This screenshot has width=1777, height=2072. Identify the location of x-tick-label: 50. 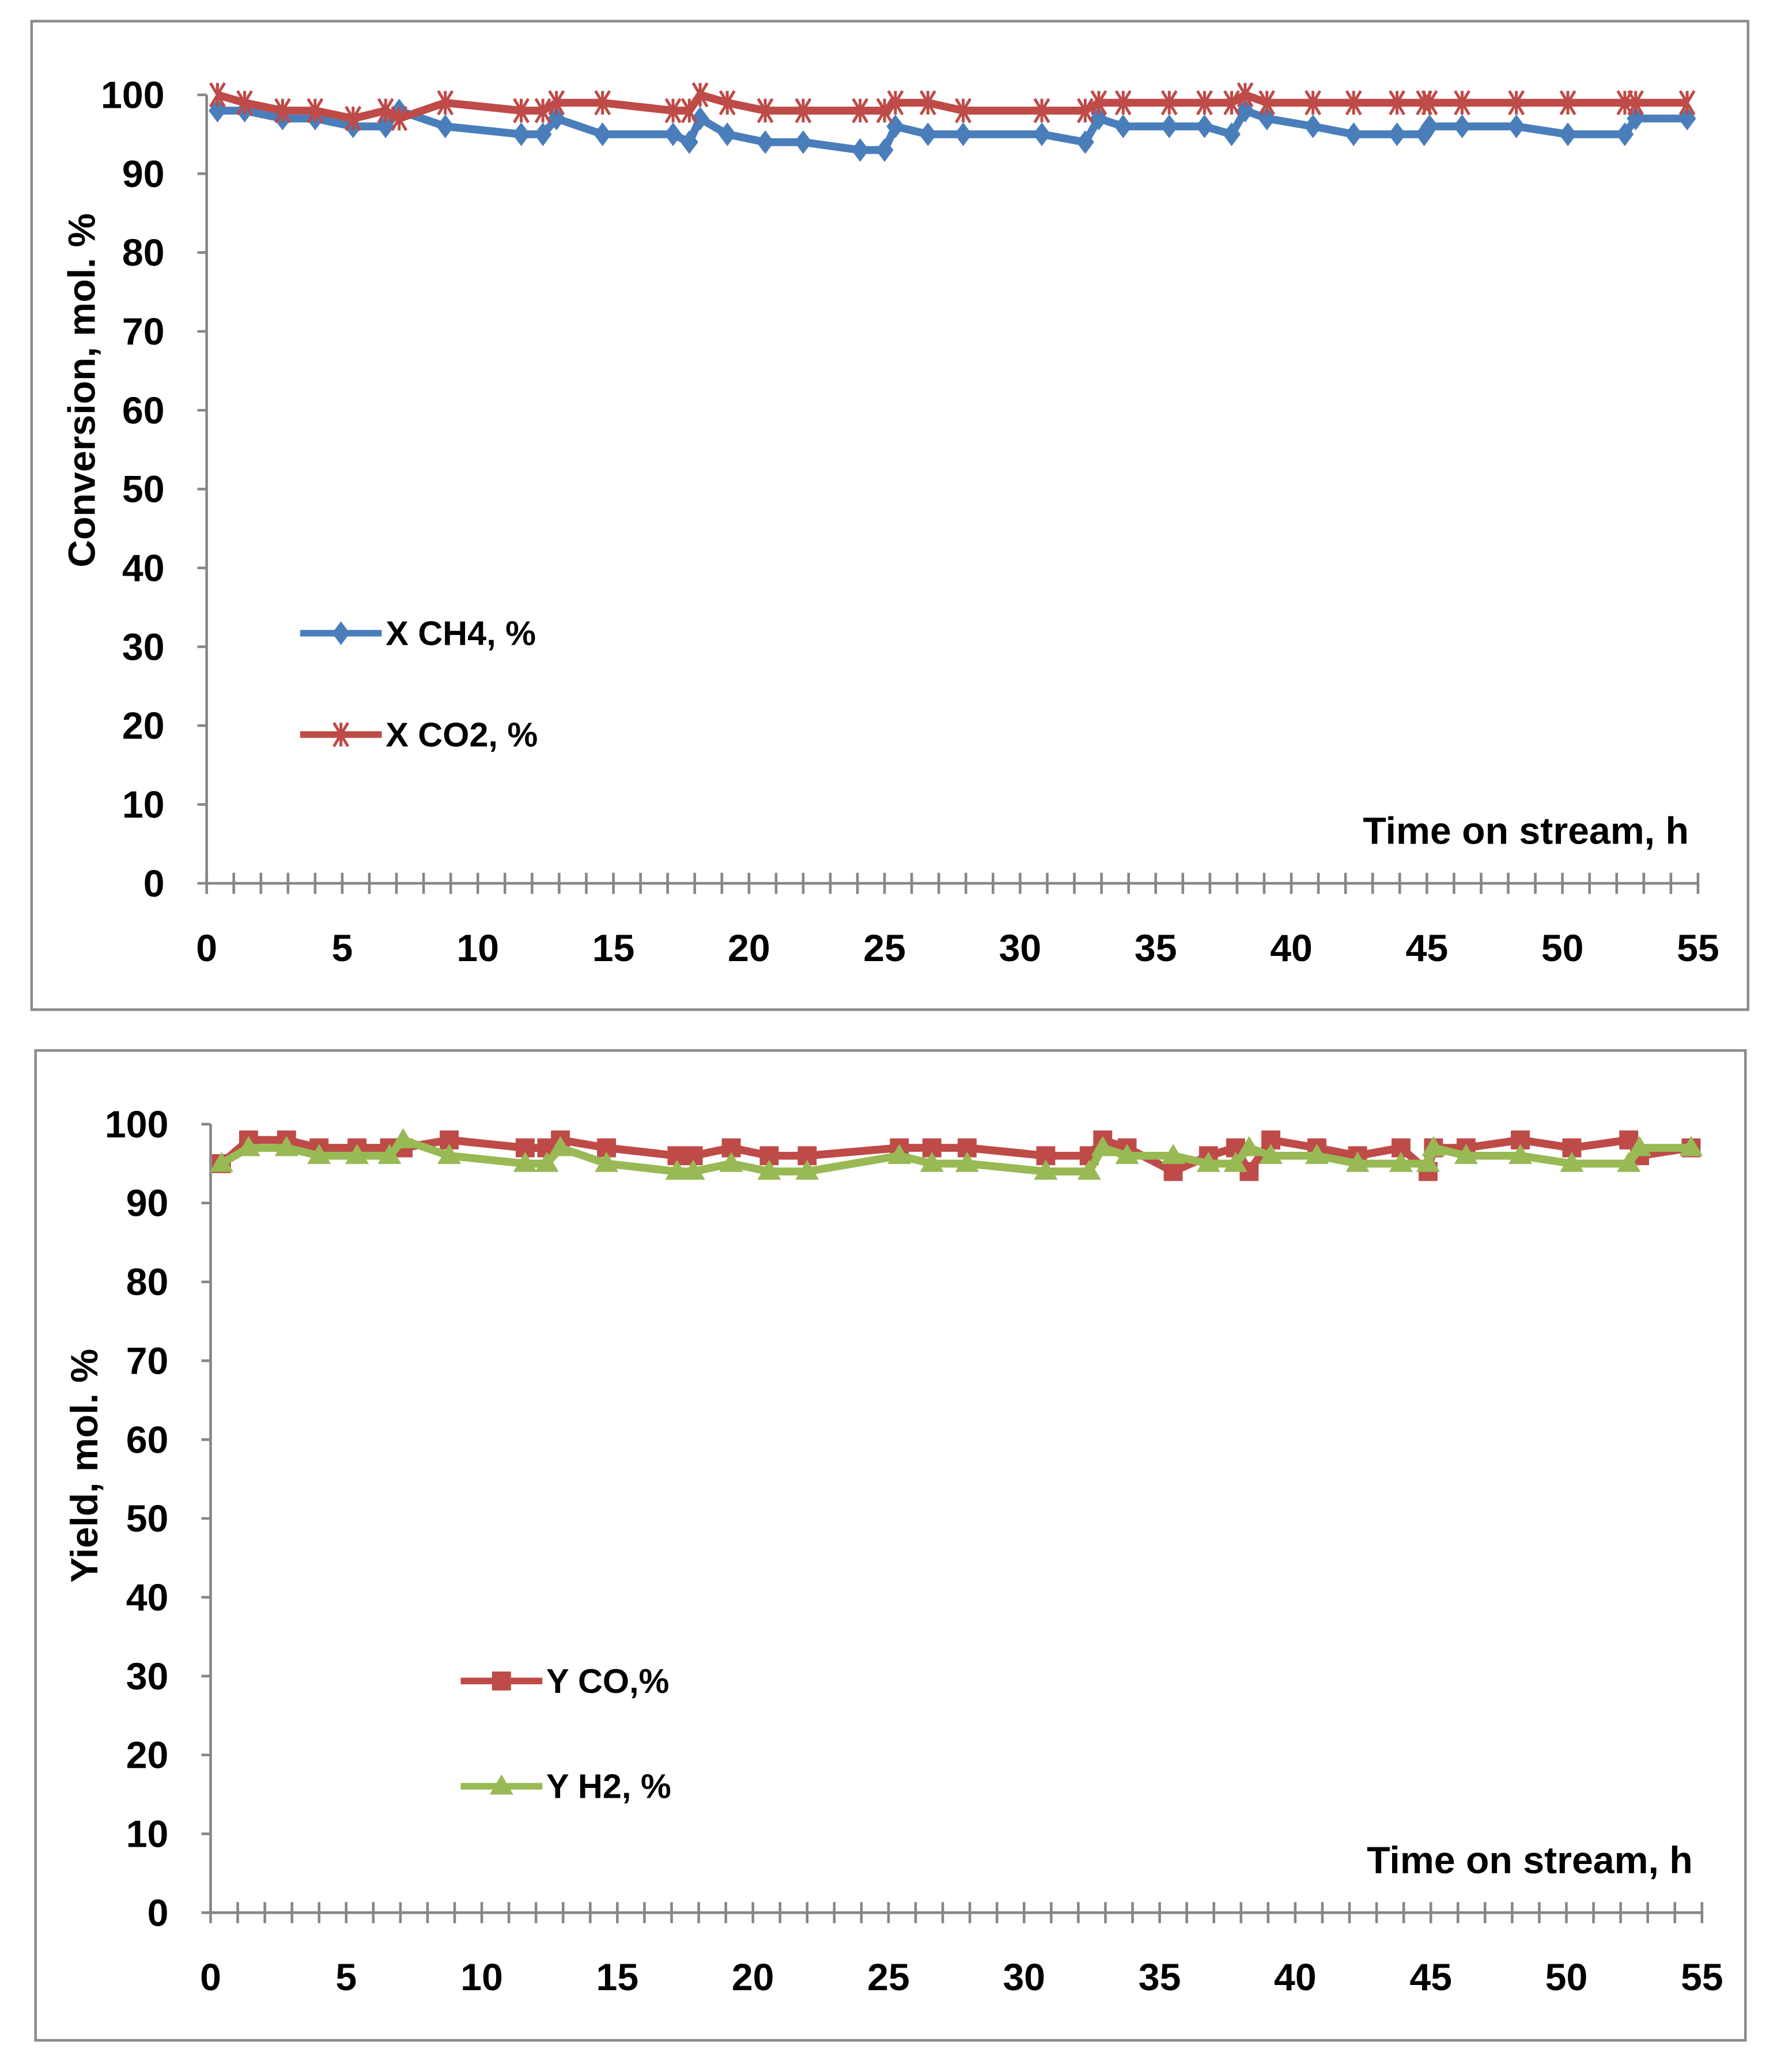
(1566, 1977).